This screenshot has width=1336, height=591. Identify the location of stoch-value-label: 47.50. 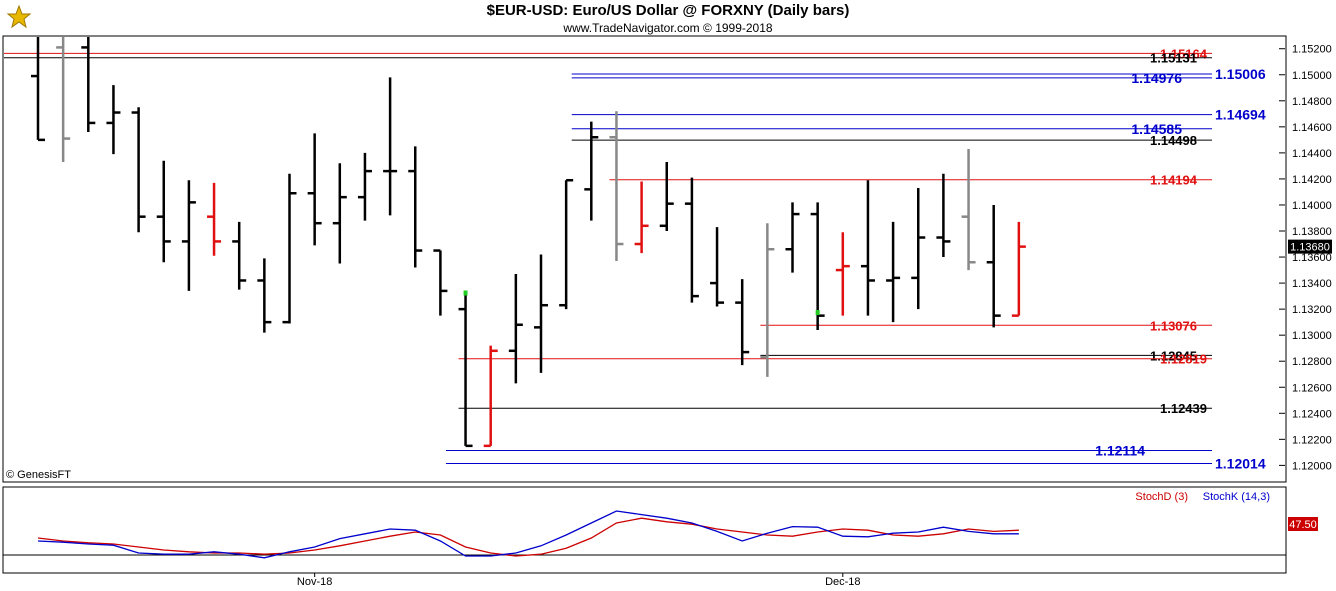
(1303, 525).